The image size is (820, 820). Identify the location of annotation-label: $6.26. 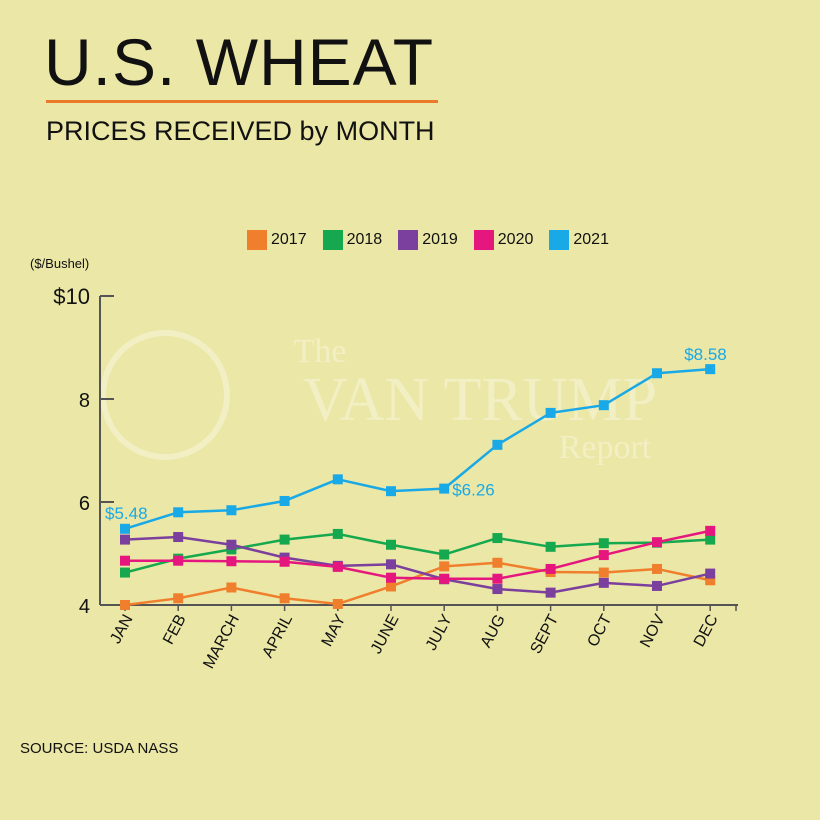
(473, 490).